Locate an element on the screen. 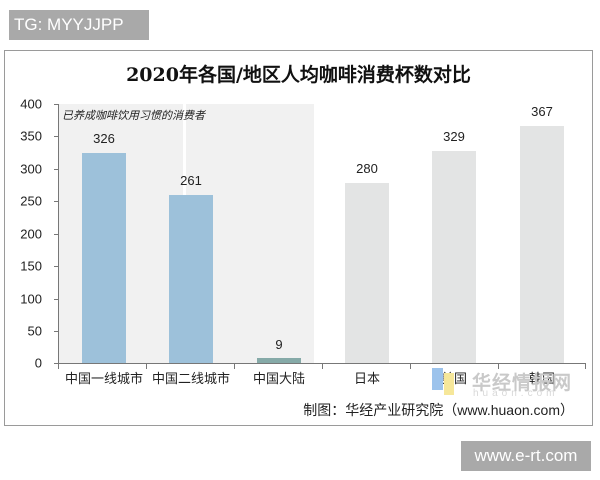 This screenshot has width=600, height=480. bar-china-tier2 is located at coordinates (191, 279).